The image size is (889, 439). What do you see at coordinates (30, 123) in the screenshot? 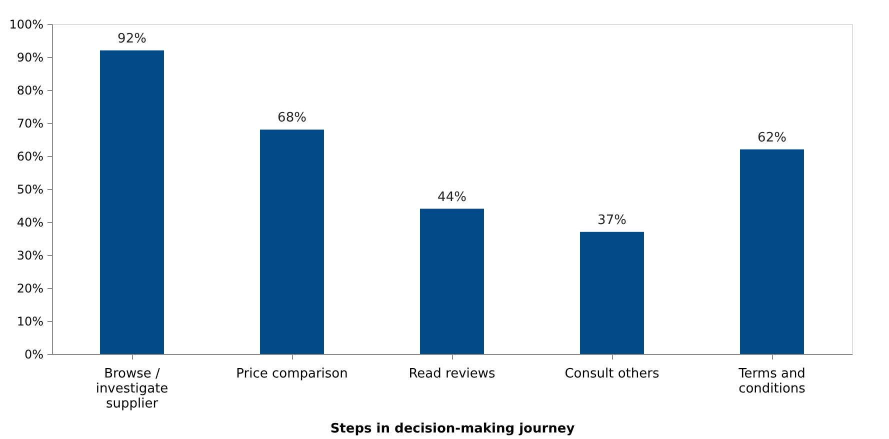
I see `y-tick-label: 70%` at bounding box center [30, 123].